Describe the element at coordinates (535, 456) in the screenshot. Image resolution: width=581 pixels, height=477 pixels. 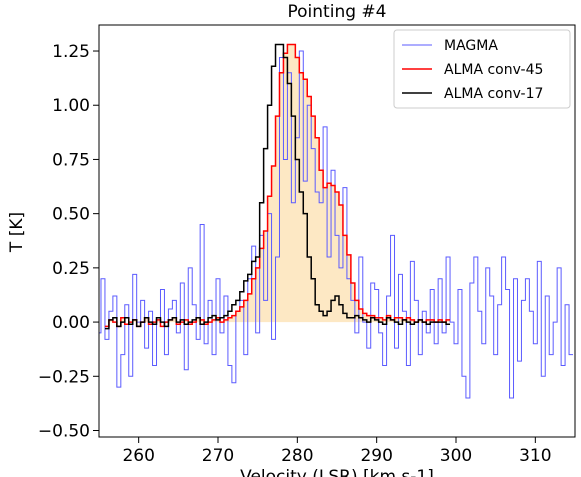
I see `x-tick-label: 310` at that location.